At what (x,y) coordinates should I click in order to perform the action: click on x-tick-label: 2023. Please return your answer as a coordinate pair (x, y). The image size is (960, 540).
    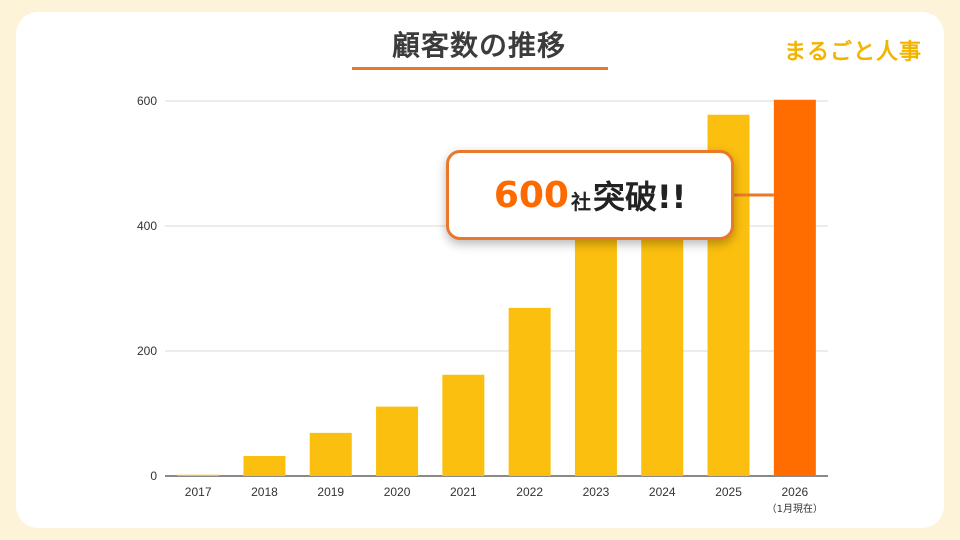
    Looking at the image, I should click on (596, 492).